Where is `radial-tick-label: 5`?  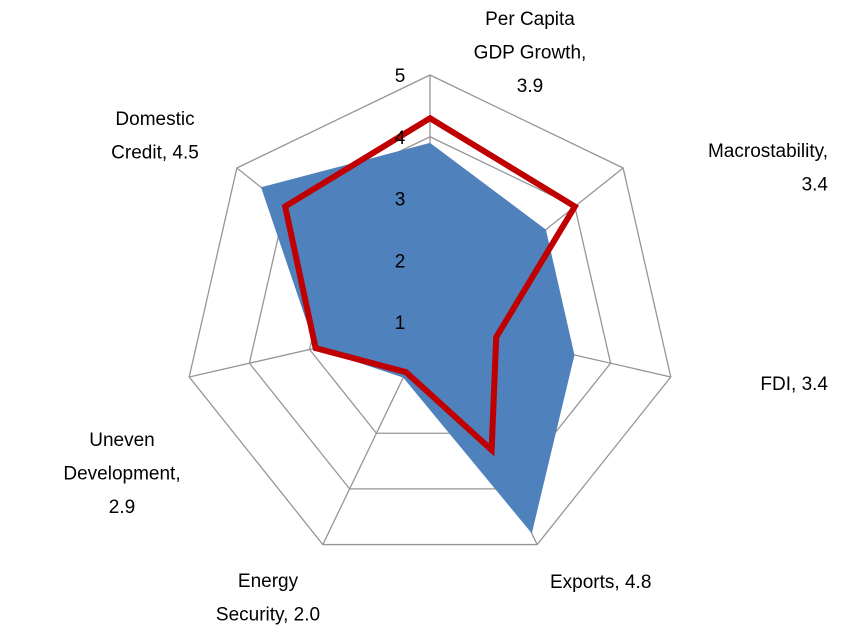
radial-tick-label: 5 is located at coordinates (400, 76).